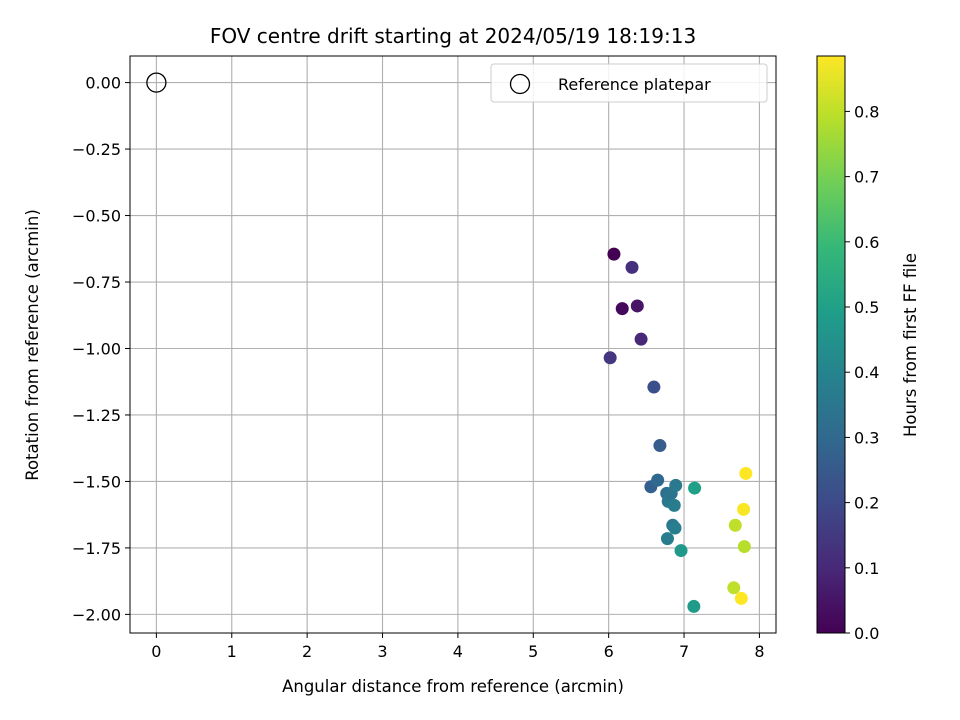  What do you see at coordinates (96, 149) in the screenshot?
I see `y-tick-label: −0.25` at bounding box center [96, 149].